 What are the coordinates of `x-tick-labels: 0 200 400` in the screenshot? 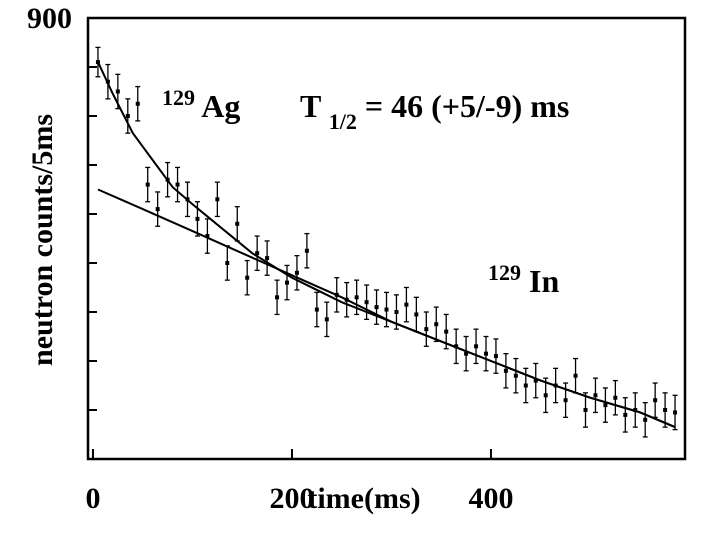 It's located at (299, 482).